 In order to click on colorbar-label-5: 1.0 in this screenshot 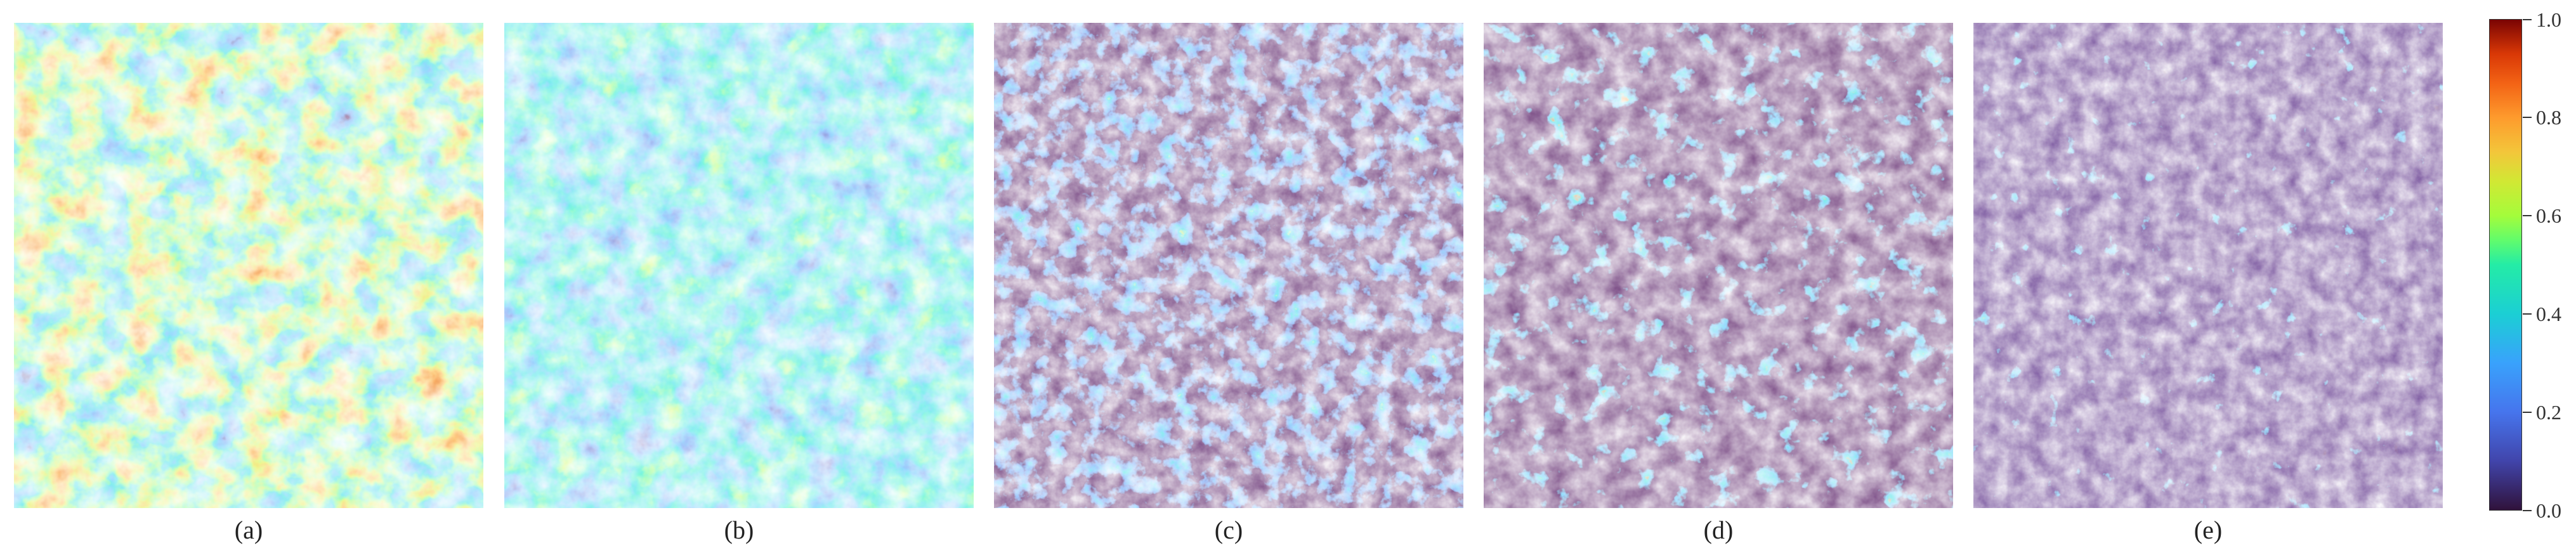, I will do `click(2549, 19)`.